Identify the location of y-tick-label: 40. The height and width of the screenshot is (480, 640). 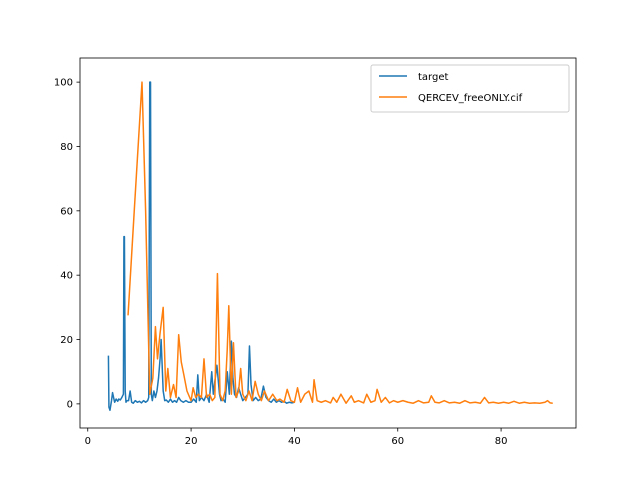
(66, 276).